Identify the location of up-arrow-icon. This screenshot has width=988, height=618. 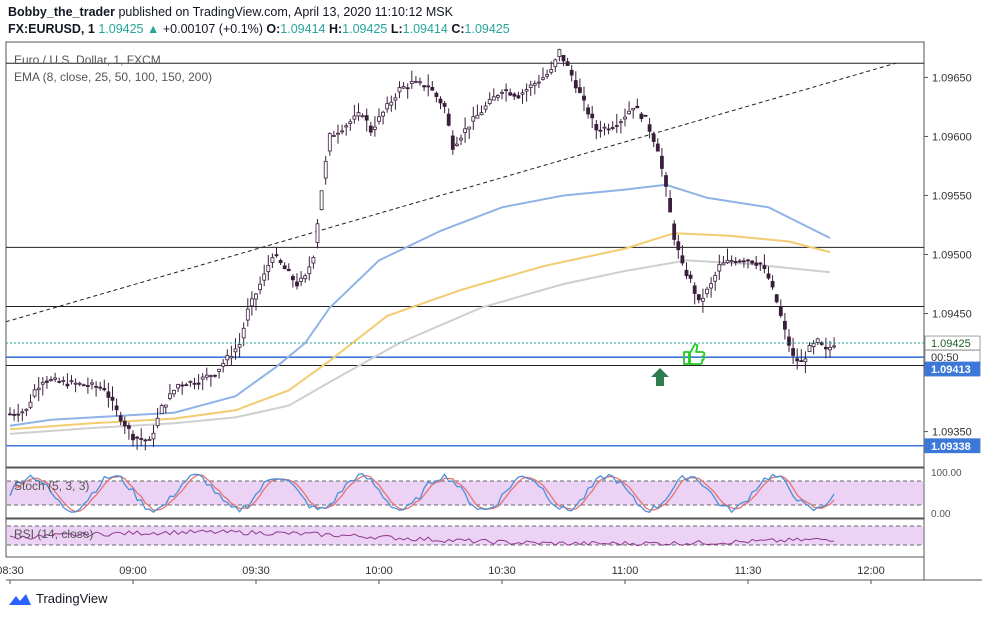
(660, 377).